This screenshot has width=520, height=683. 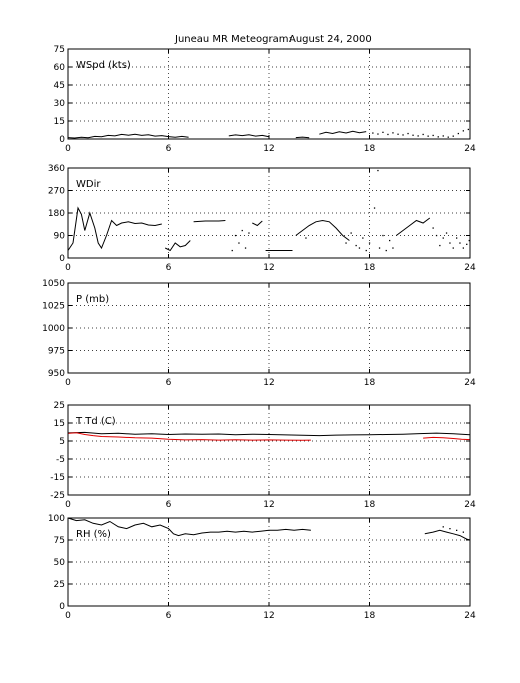 What do you see at coordinates (60, 237) in the screenshot?
I see `y-tick-label: 90` at bounding box center [60, 237].